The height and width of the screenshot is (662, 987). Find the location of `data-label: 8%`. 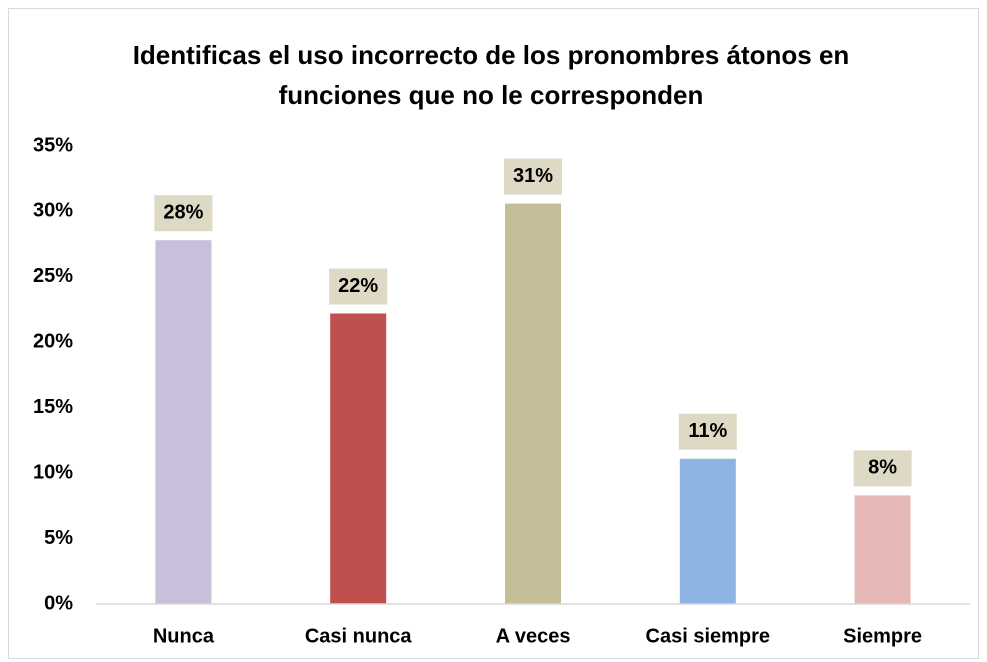

data-label: 8% is located at coordinates (882, 468).